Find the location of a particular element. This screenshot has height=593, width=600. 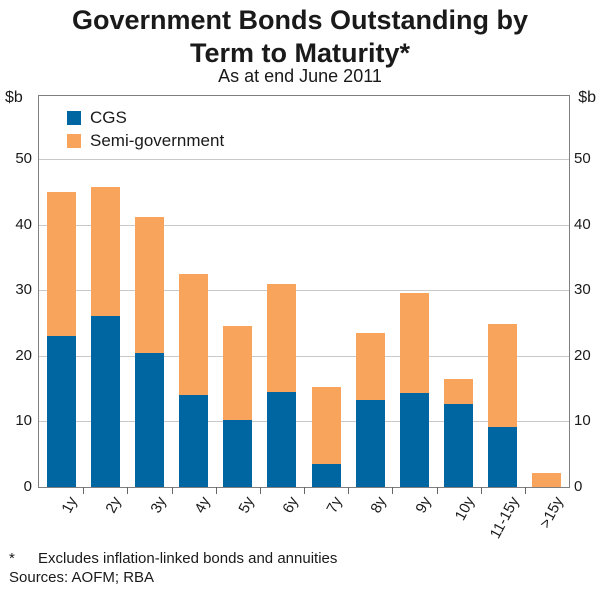

bar-2y-semi-government is located at coordinates (105, 251).